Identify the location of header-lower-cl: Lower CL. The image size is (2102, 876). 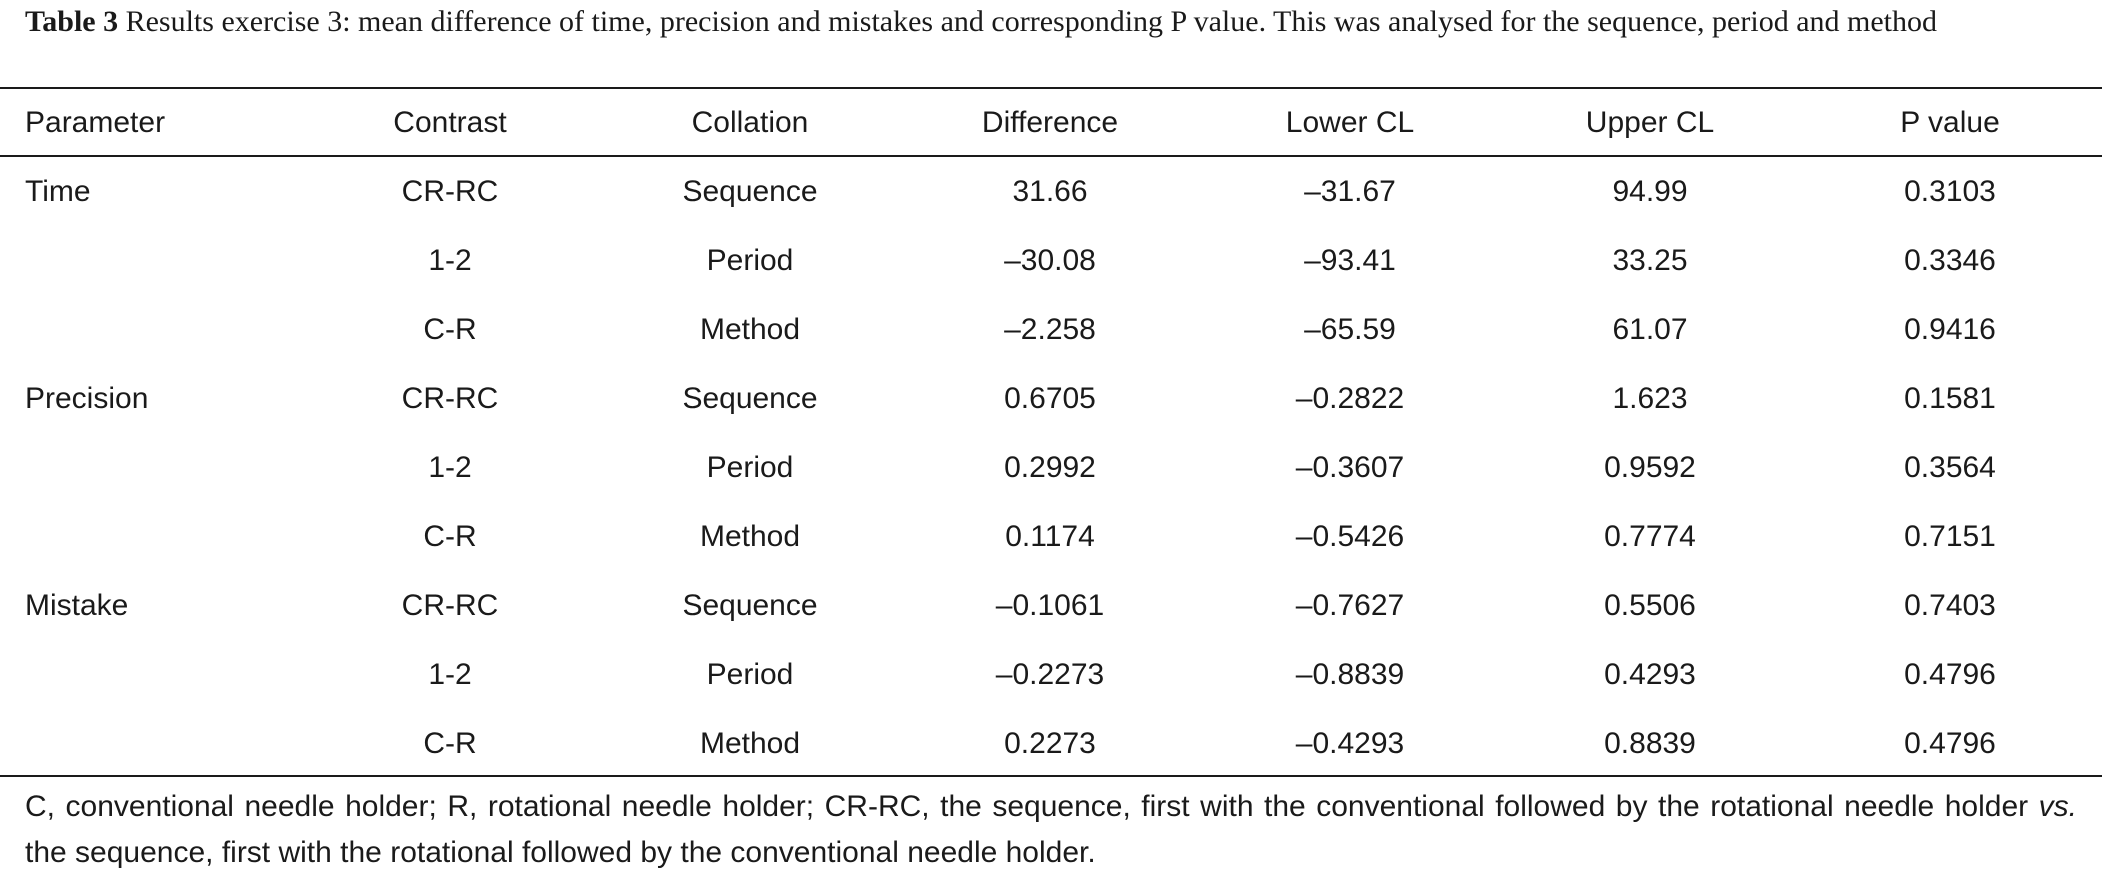
(1350, 122).